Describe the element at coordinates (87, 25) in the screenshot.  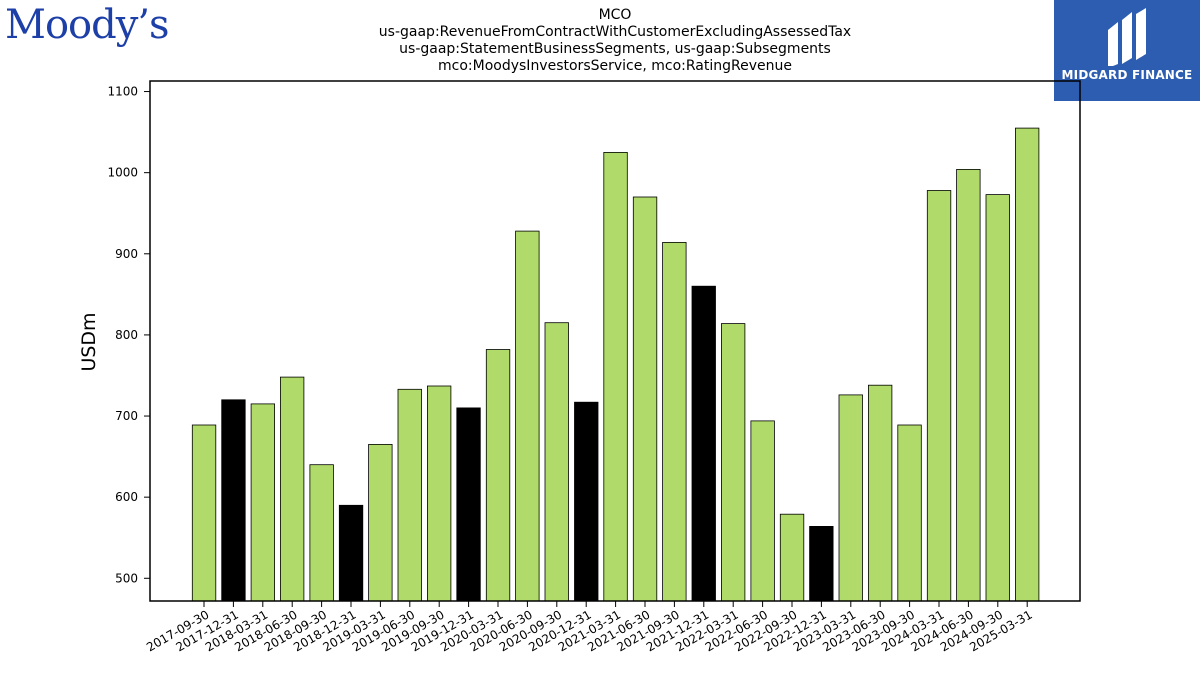
I see `moodys-logo: Moody’s` at that location.